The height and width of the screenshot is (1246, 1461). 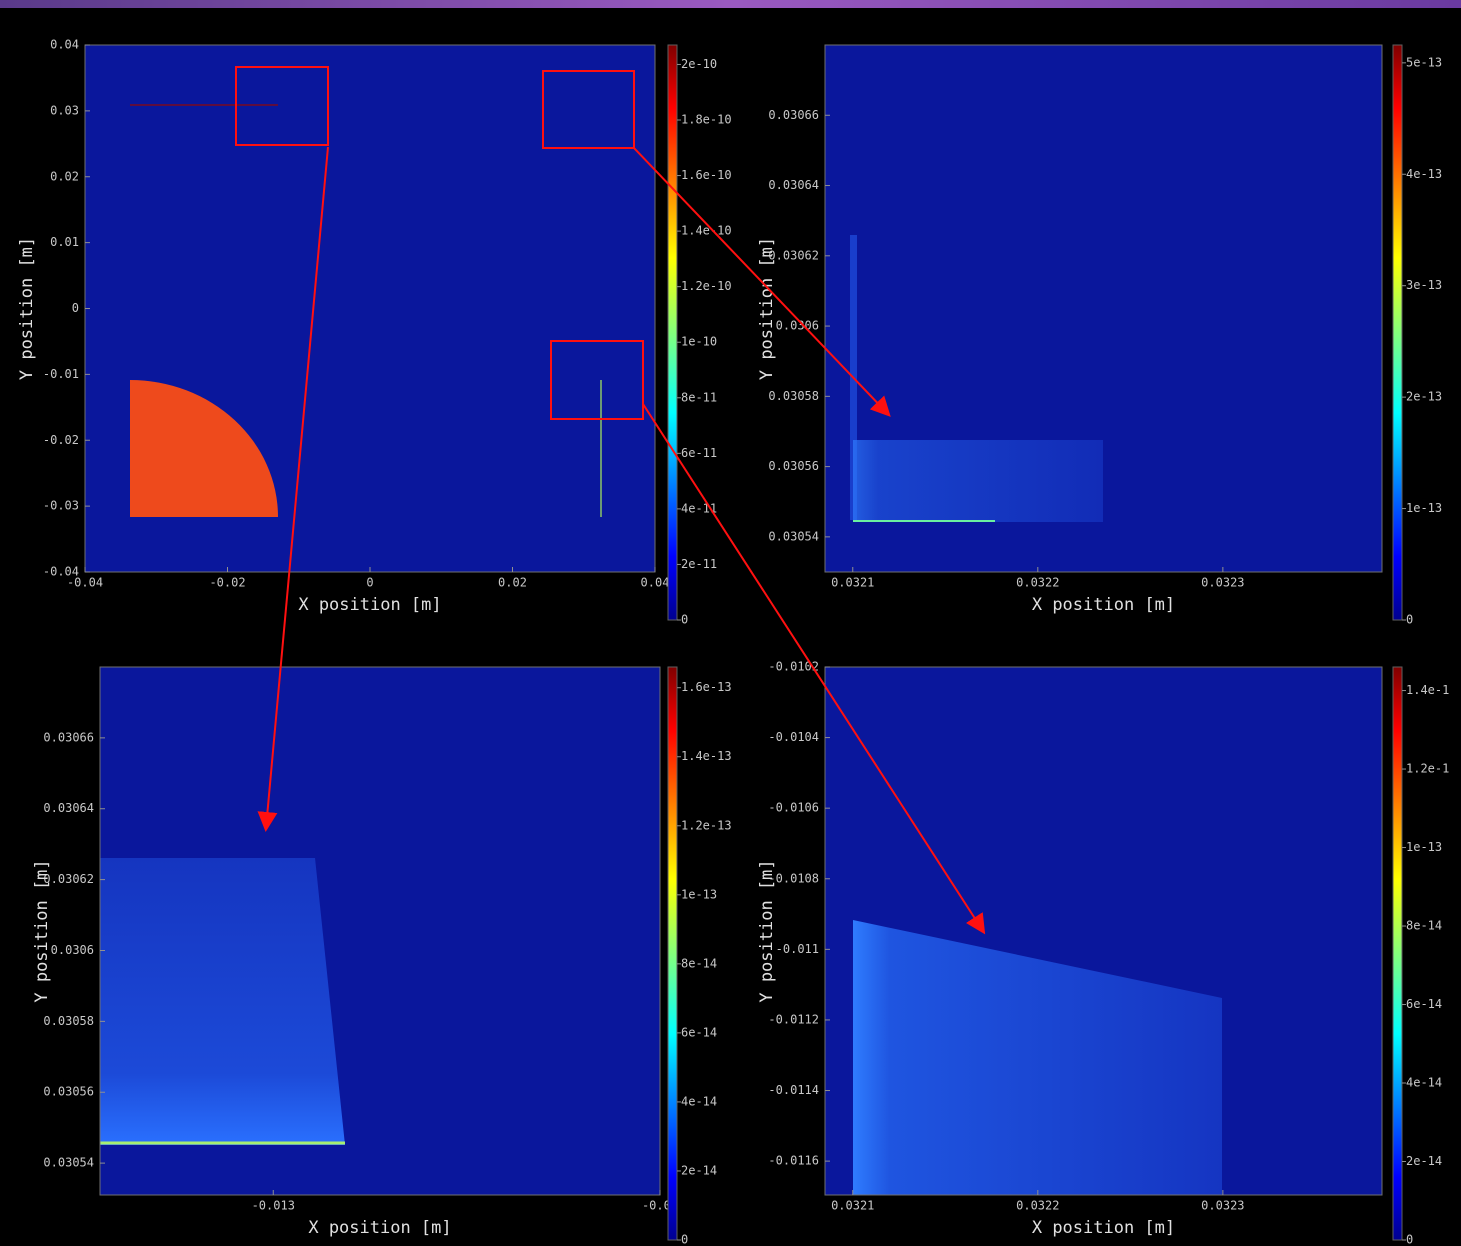 I want to click on y-tick-label: 0.02, so click(x=64, y=176).